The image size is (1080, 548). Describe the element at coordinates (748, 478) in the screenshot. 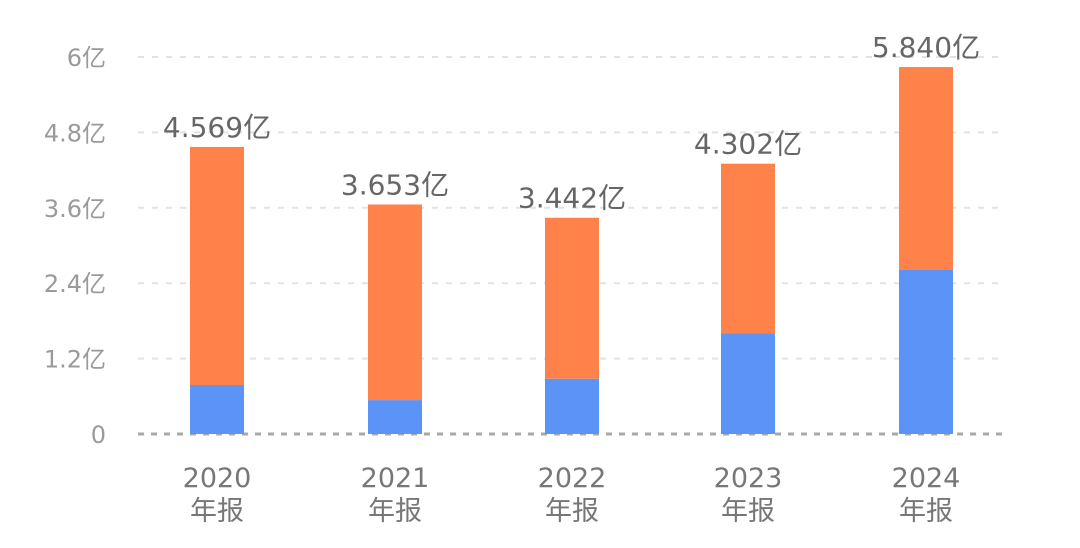

I see `x-tick-label: 2023` at that location.